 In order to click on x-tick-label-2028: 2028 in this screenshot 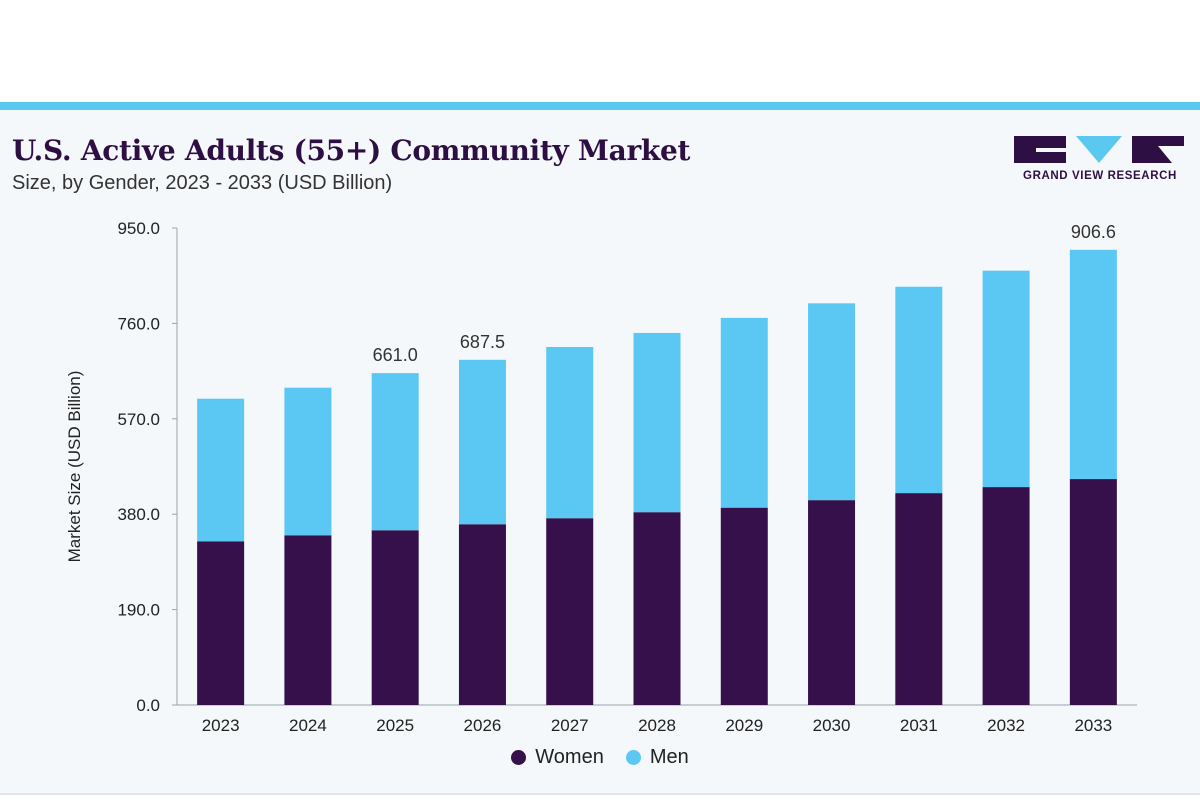, I will do `click(657, 725)`.